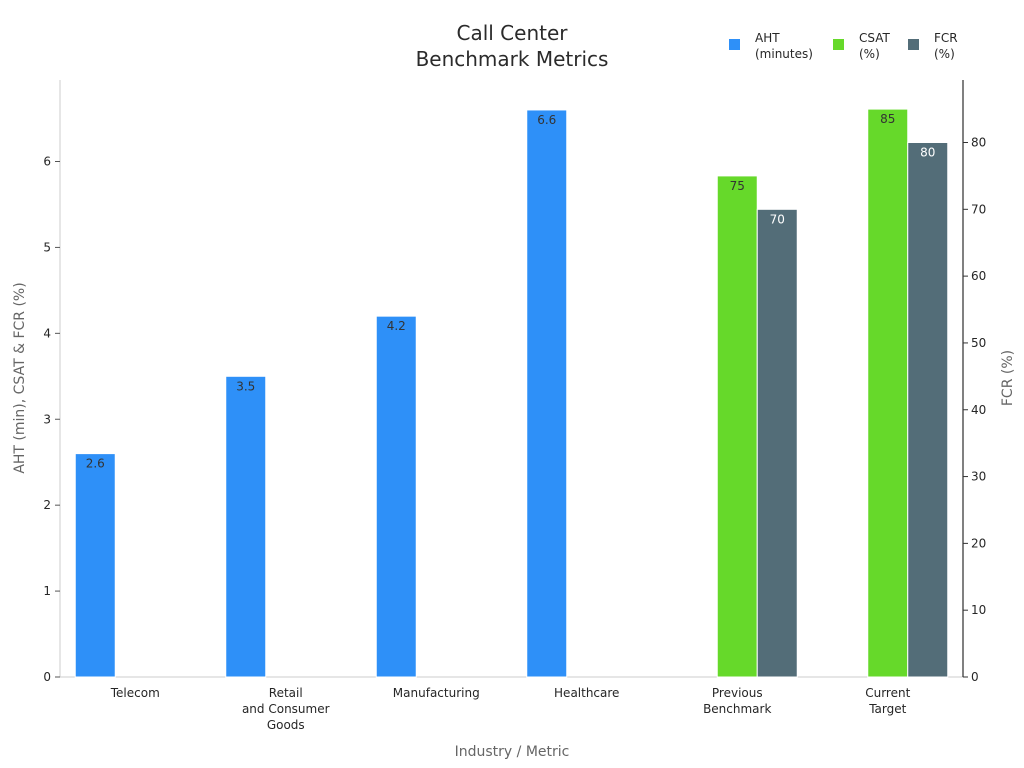 This screenshot has height=768, width=1024. I want to click on right-tick-label: 10, so click(978, 610).